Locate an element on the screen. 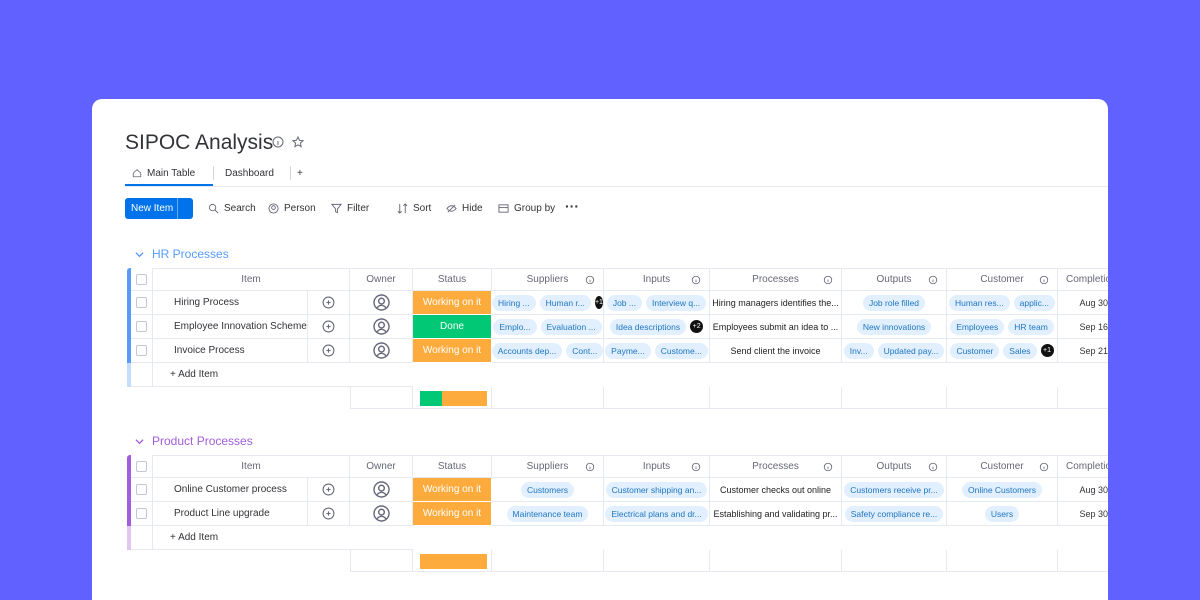  chip: Sales is located at coordinates (1020, 350).